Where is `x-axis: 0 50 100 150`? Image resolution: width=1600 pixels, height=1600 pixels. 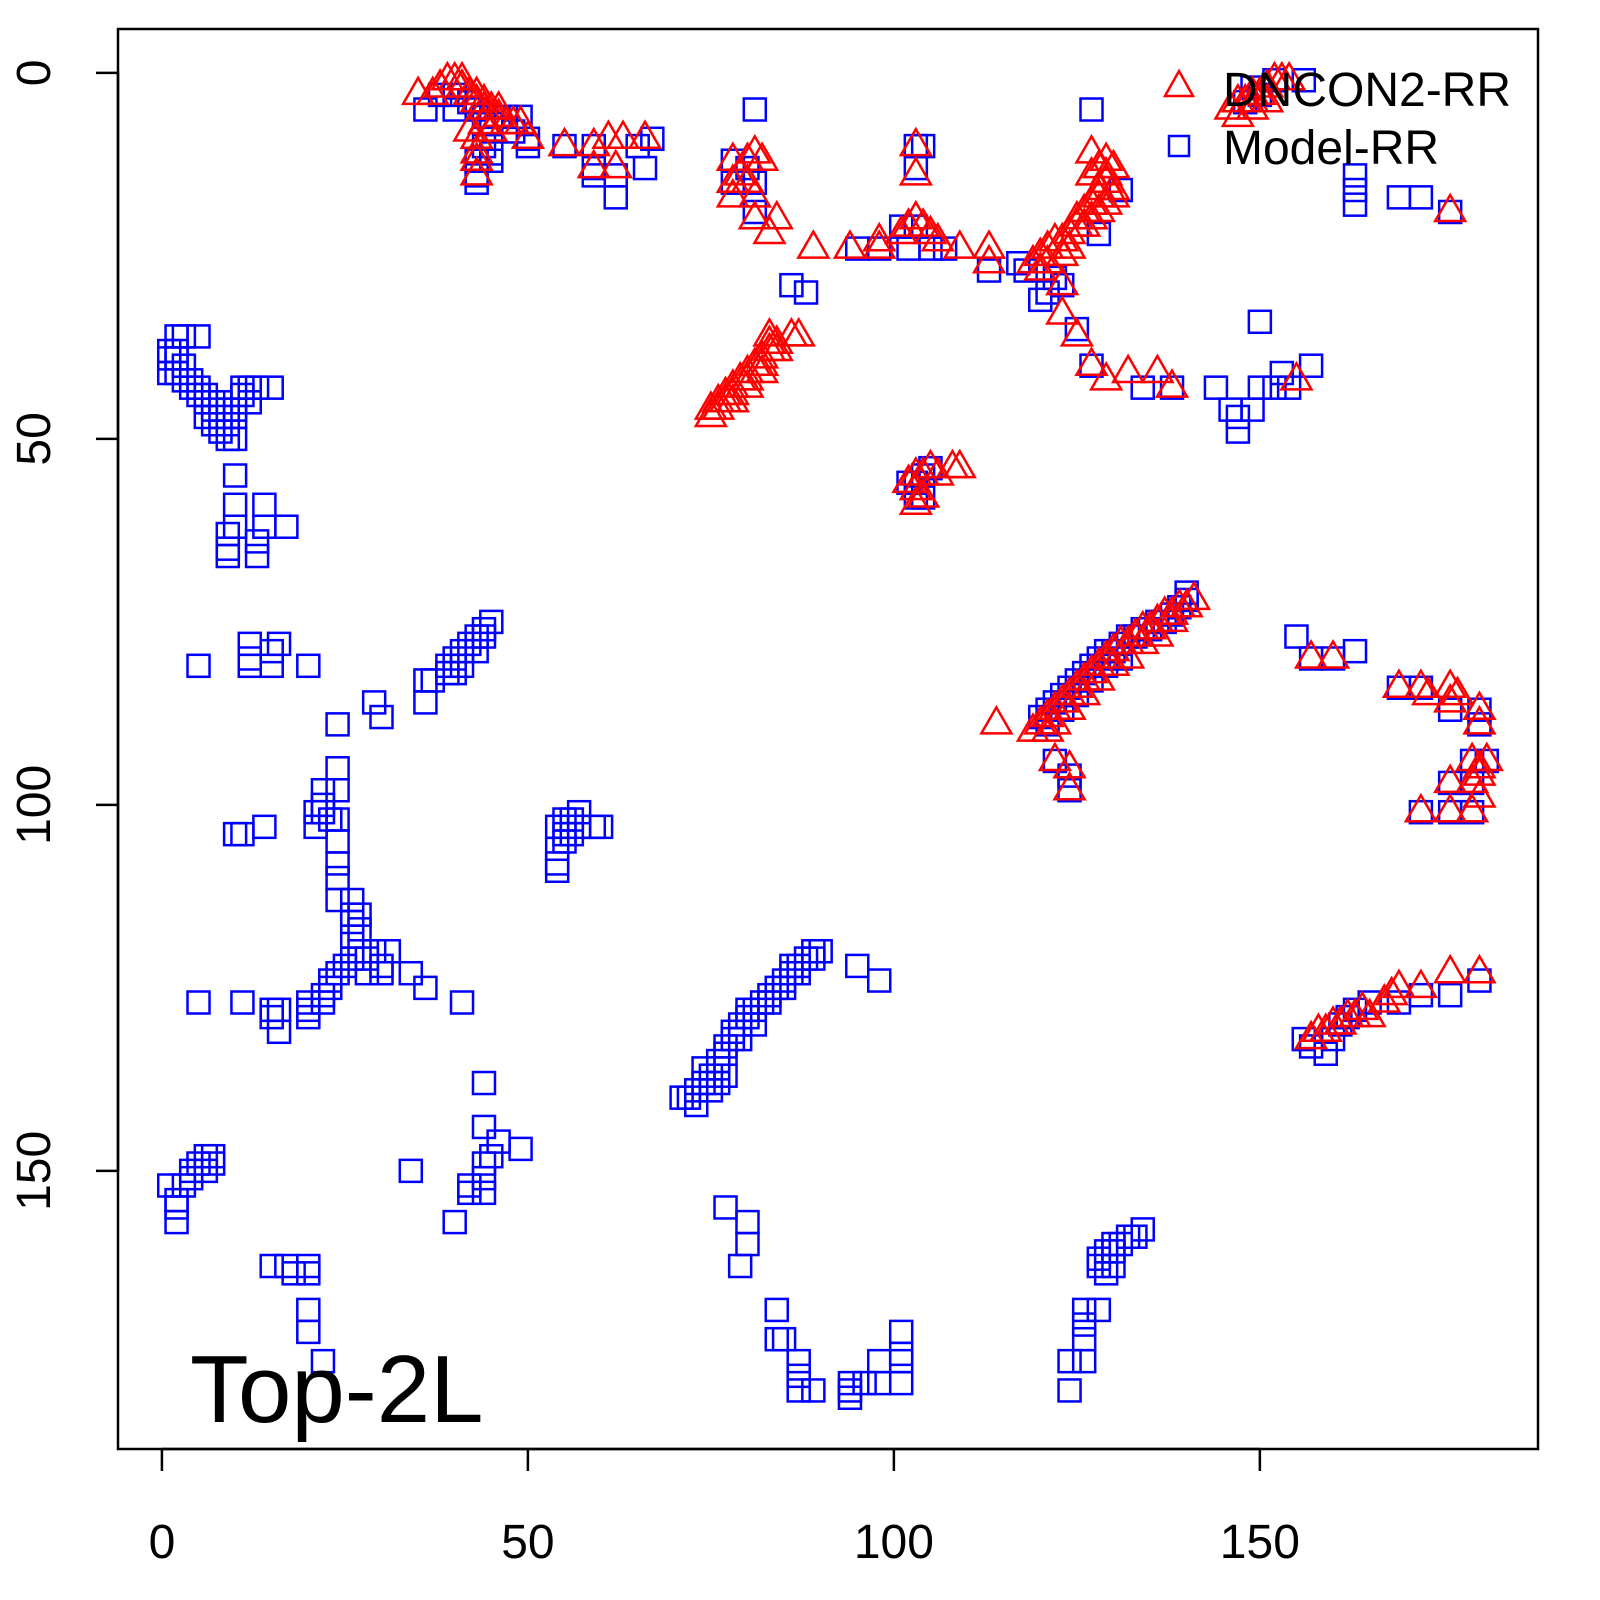 x-axis: 0 50 100 150 is located at coordinates (724, 1508).